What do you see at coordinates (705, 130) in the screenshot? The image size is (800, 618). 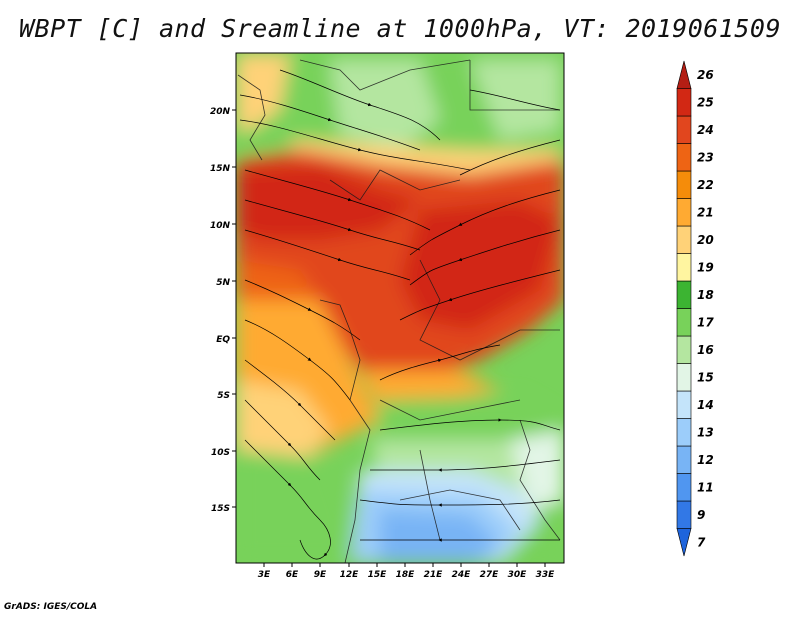 I see `colorbar-label: 24` at bounding box center [705, 130].